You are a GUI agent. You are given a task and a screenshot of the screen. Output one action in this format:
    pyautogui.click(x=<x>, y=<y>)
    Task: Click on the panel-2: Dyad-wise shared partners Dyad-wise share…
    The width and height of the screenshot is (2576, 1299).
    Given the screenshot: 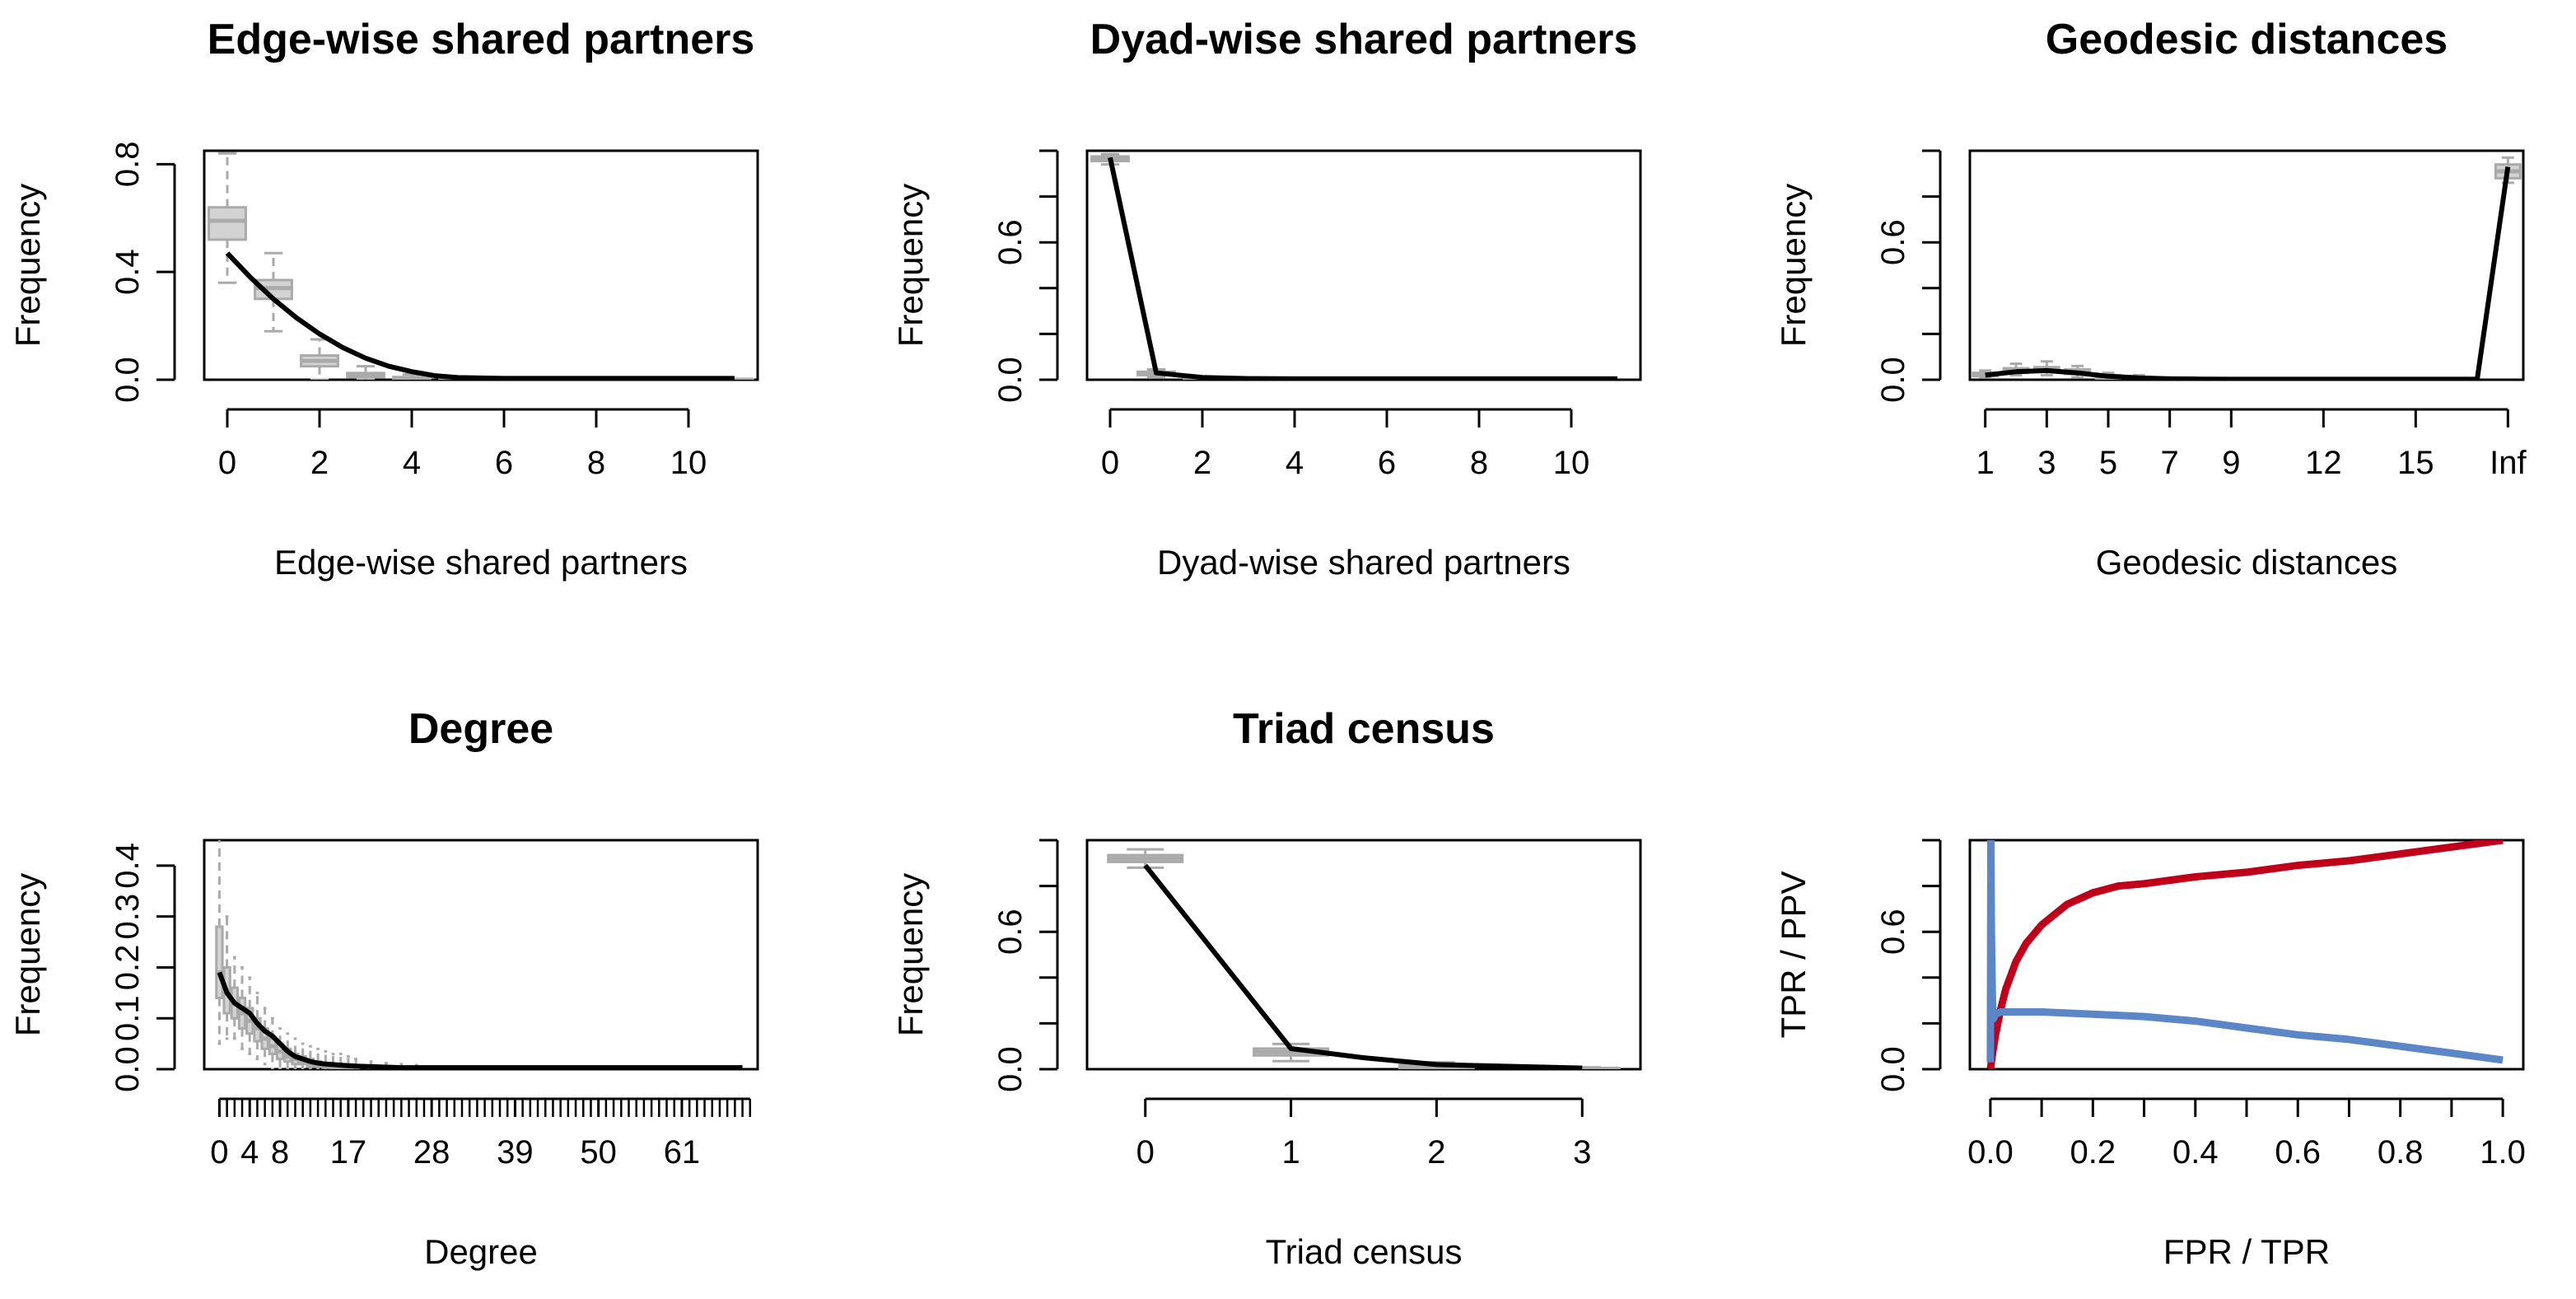 What is the action you would take?
    pyautogui.click(x=1266, y=299)
    